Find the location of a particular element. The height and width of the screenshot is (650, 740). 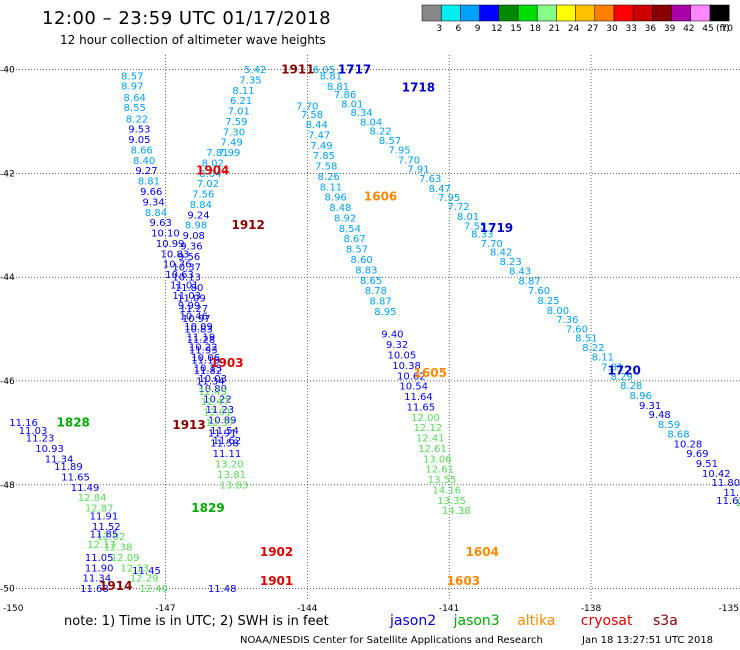

swh-value-label: 10.99 is located at coordinates (170, 244).